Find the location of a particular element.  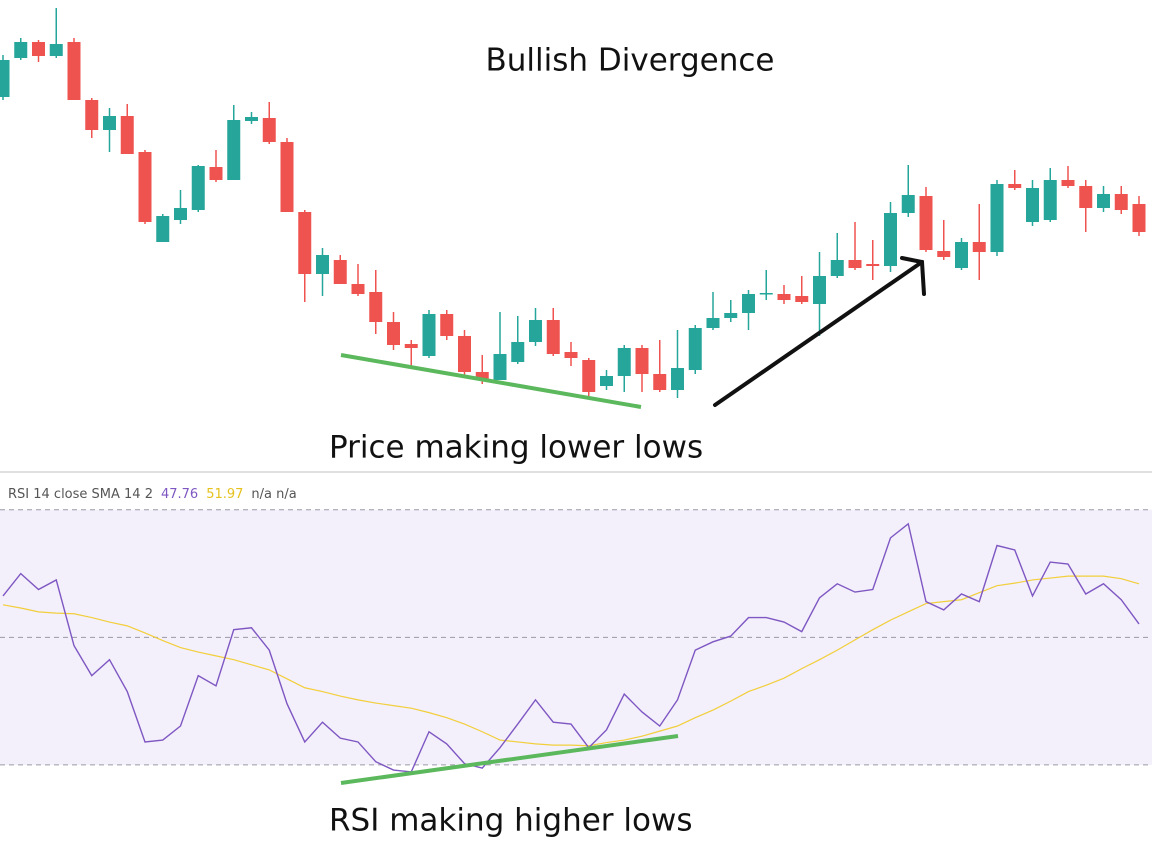

legend-text: RSI 14 close SMA 14 2 is located at coordinates (80, 494).